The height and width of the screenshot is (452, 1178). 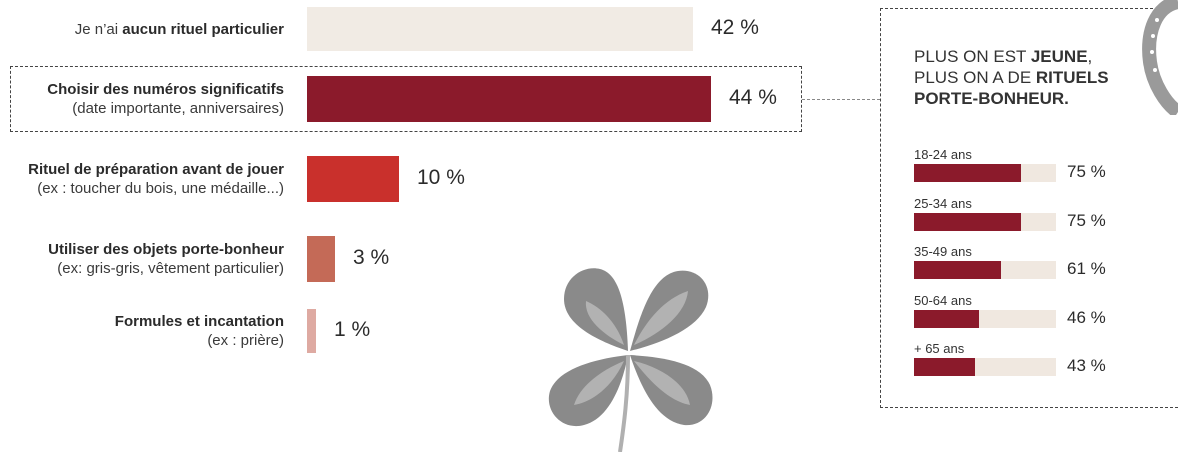 What do you see at coordinates (203, 29) in the screenshot?
I see `label-segment: aucun rituel particulier` at bounding box center [203, 29].